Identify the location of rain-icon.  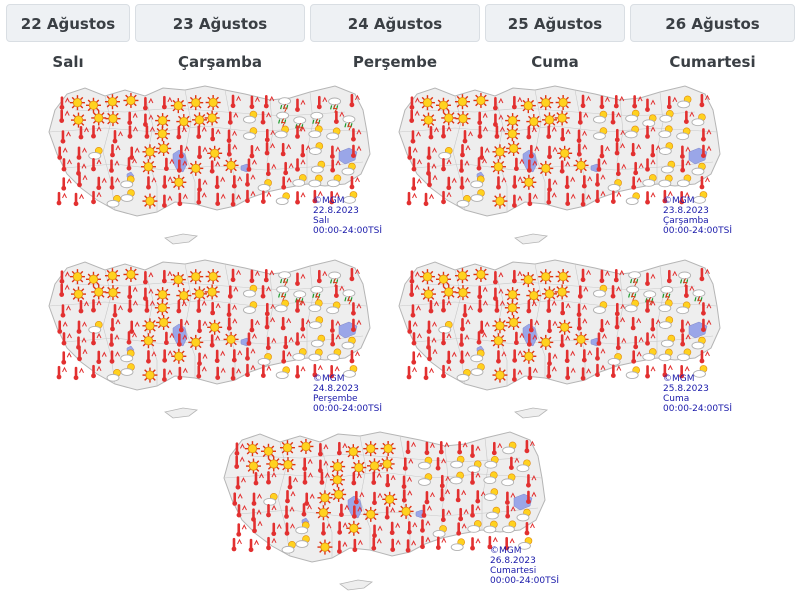
(283, 293).